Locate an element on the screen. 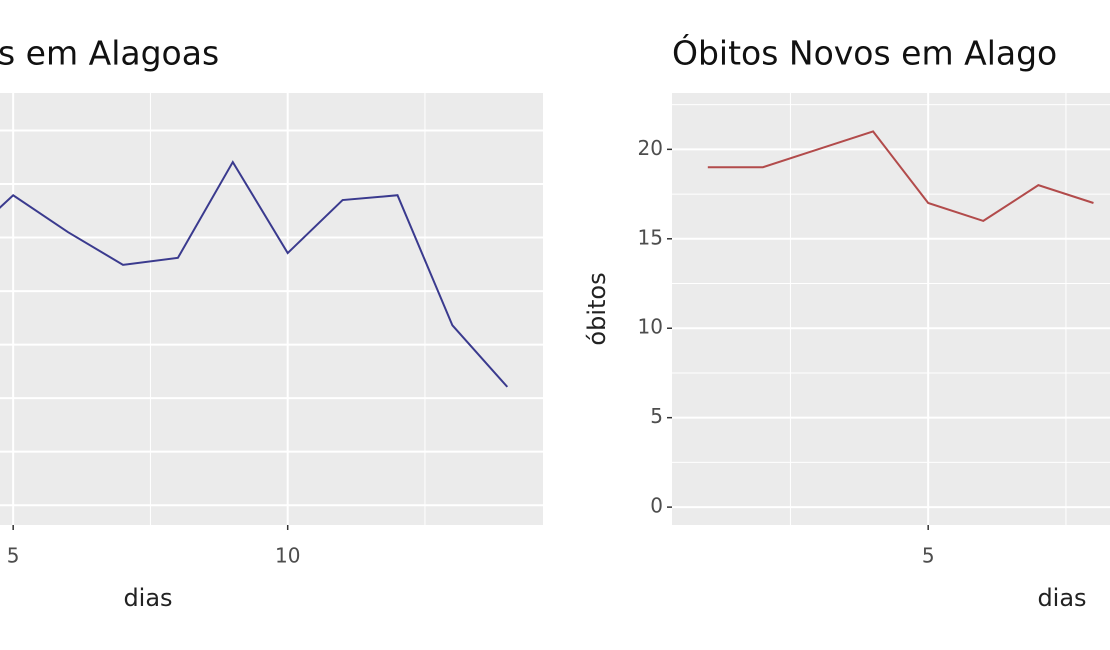 This screenshot has width=1110, height=650. data-line is located at coordinates (900, 176).